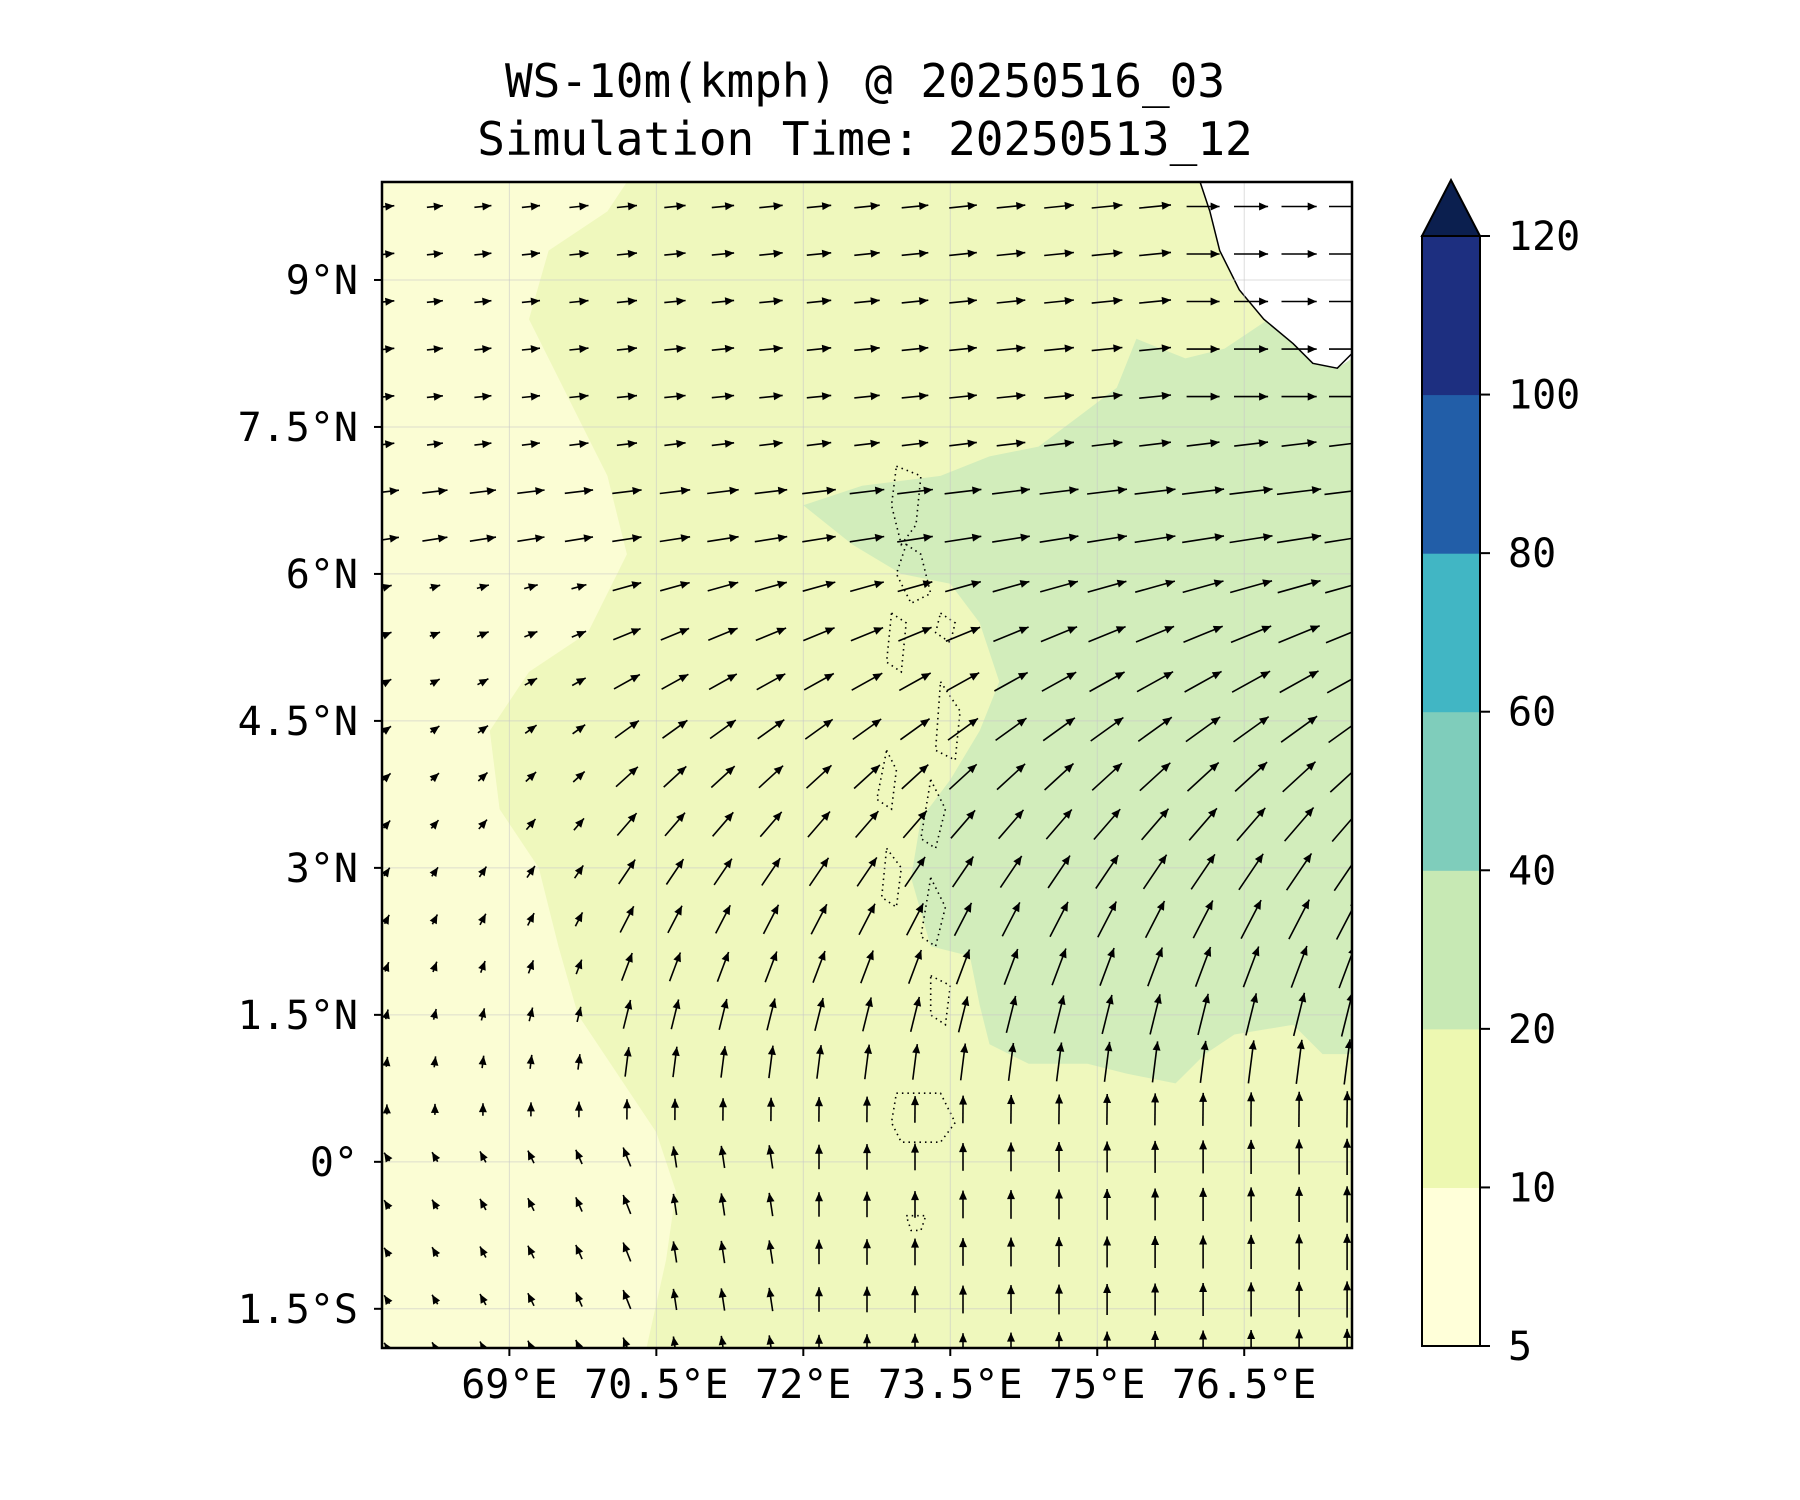 The image size is (1800, 1500). I want to click on atoll-outline, so click(933, 911).